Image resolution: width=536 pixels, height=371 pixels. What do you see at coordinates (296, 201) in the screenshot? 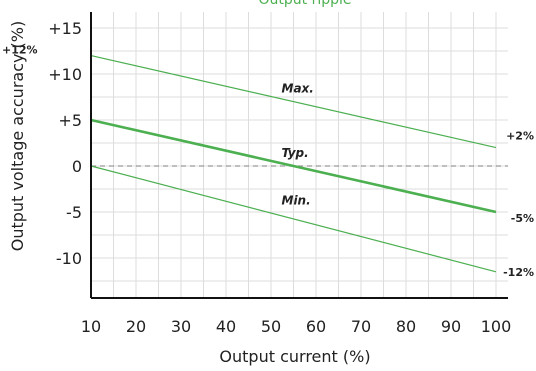
I see `series-label-min: Min.` at bounding box center [296, 201].